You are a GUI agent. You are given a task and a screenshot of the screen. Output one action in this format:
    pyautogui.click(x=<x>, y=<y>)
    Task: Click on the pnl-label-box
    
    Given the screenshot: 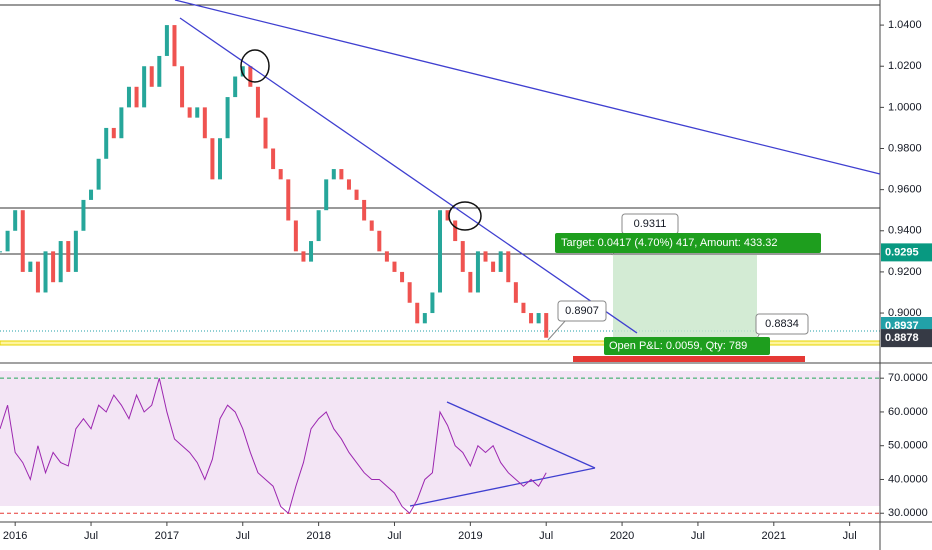 What is the action you would take?
    pyautogui.click(x=687, y=346)
    